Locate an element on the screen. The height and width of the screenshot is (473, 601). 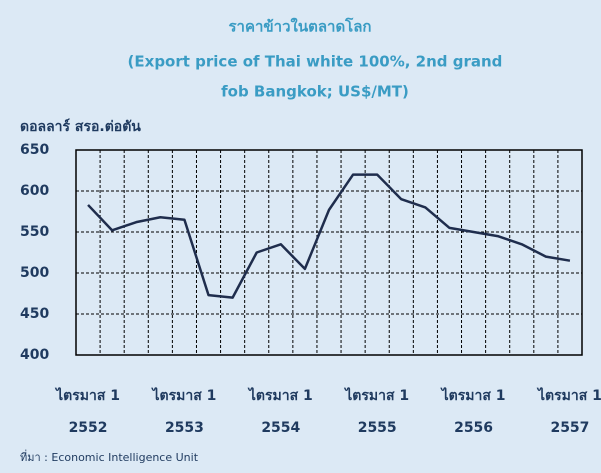
y-tick-label: 400 is located at coordinates (34, 355).